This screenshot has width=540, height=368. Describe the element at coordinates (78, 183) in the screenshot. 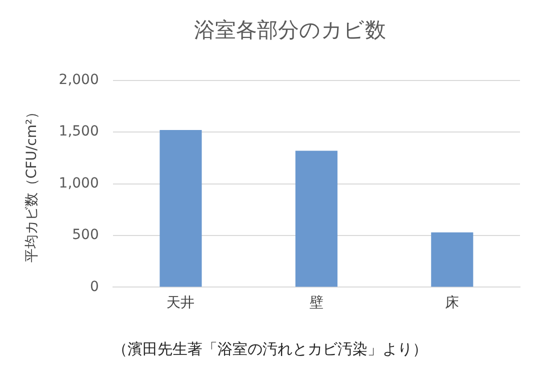

I see `y-tick-label: 1,000` at that location.